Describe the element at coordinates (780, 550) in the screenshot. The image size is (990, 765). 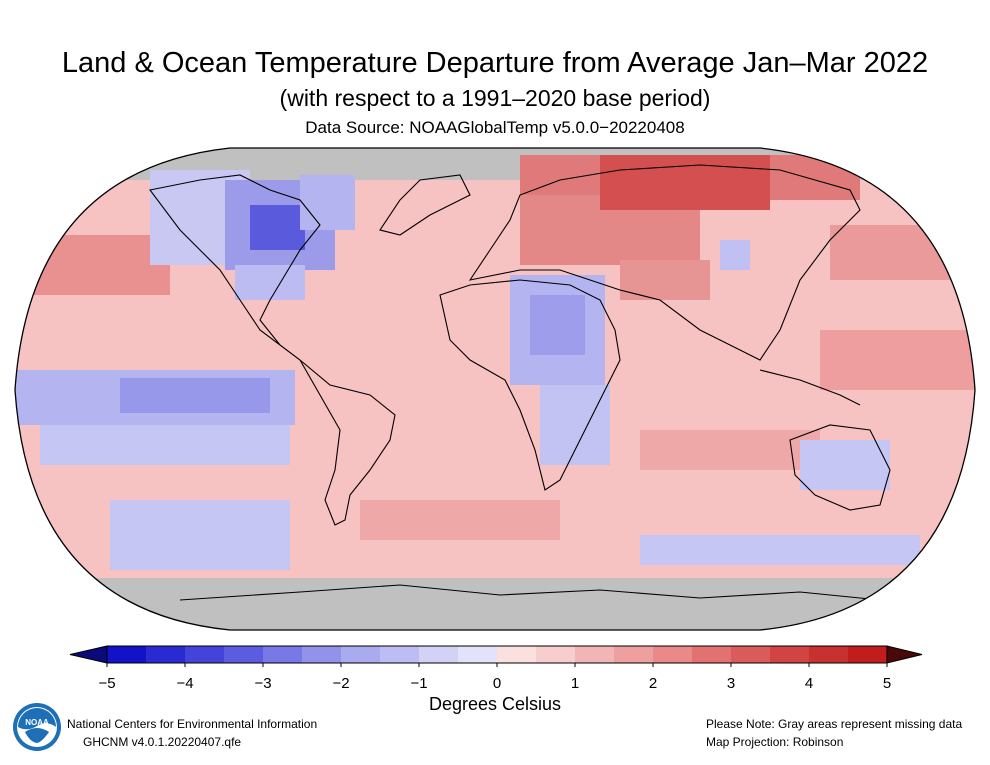
I see `sindian-cool` at that location.